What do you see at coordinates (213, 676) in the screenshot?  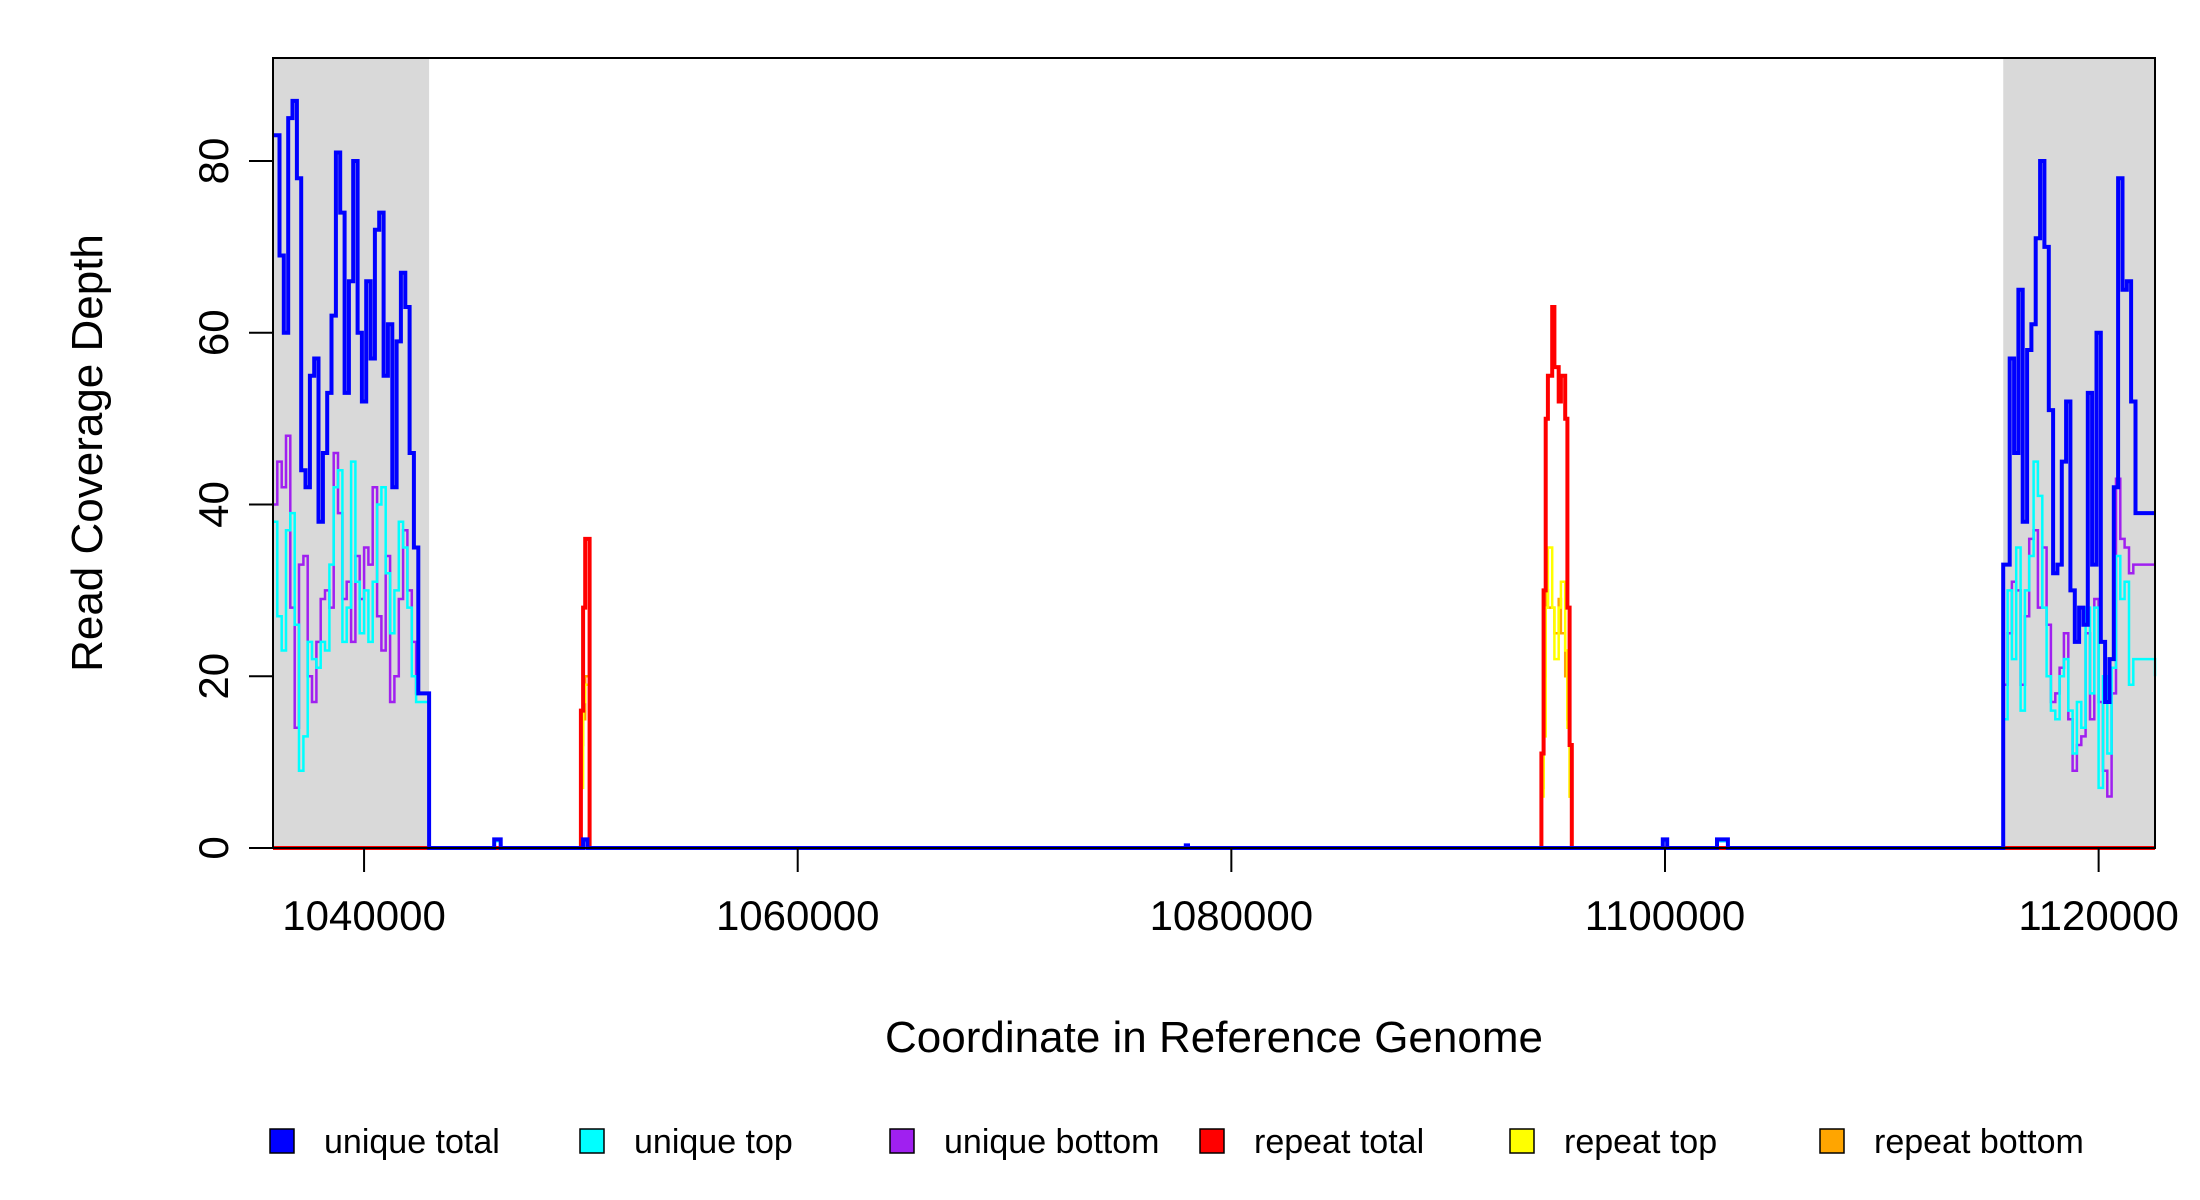 I see `y-tick-label: 20` at bounding box center [213, 676].